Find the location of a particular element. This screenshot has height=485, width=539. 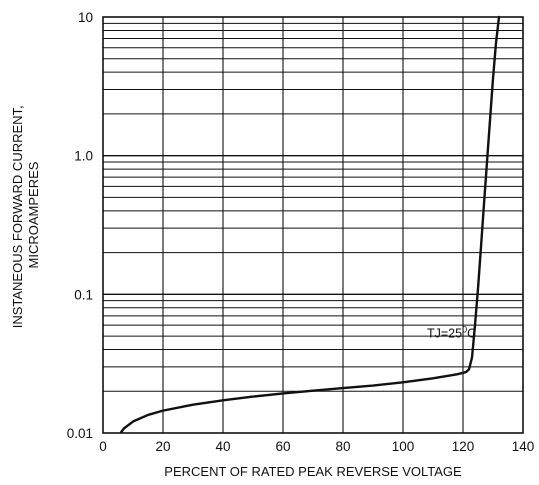

x-tick-label: 120 is located at coordinates (463, 446).